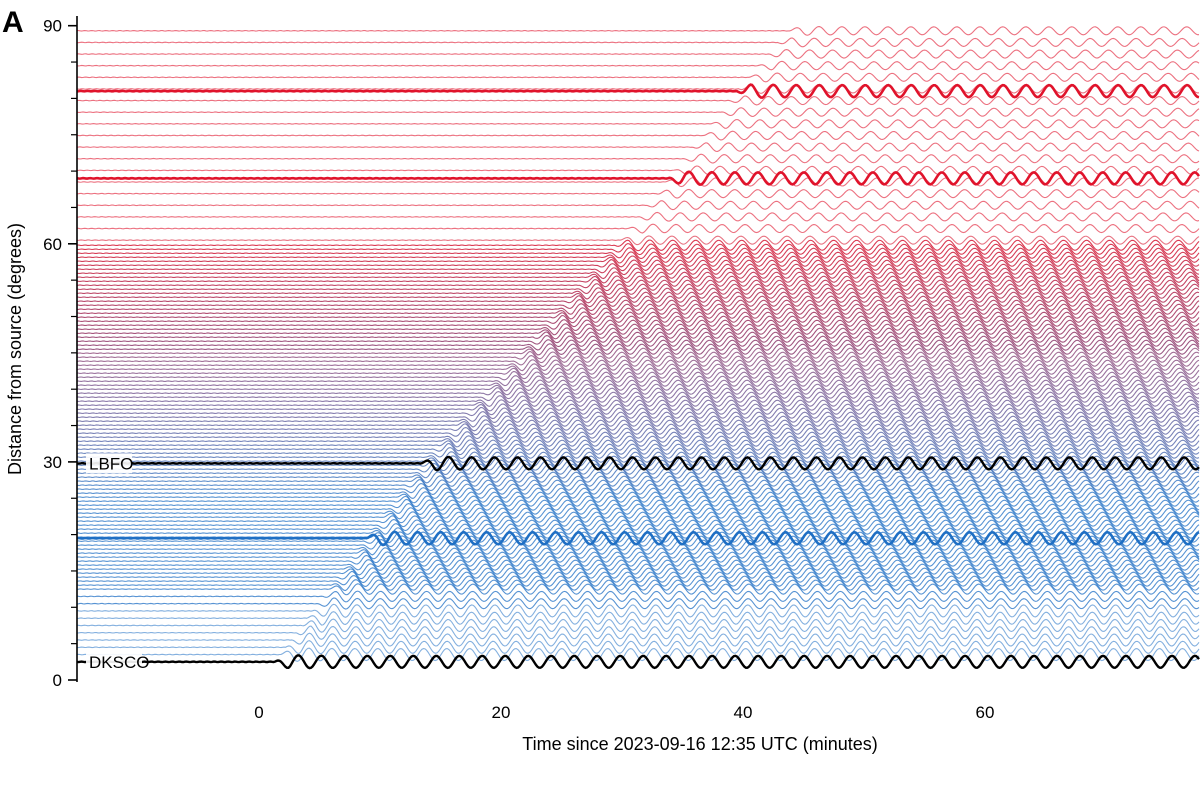 Image resolution: width=1200 pixels, height=800 pixels. What do you see at coordinates (52, 462) in the screenshot?
I see `y-tick-label: 30` at bounding box center [52, 462].